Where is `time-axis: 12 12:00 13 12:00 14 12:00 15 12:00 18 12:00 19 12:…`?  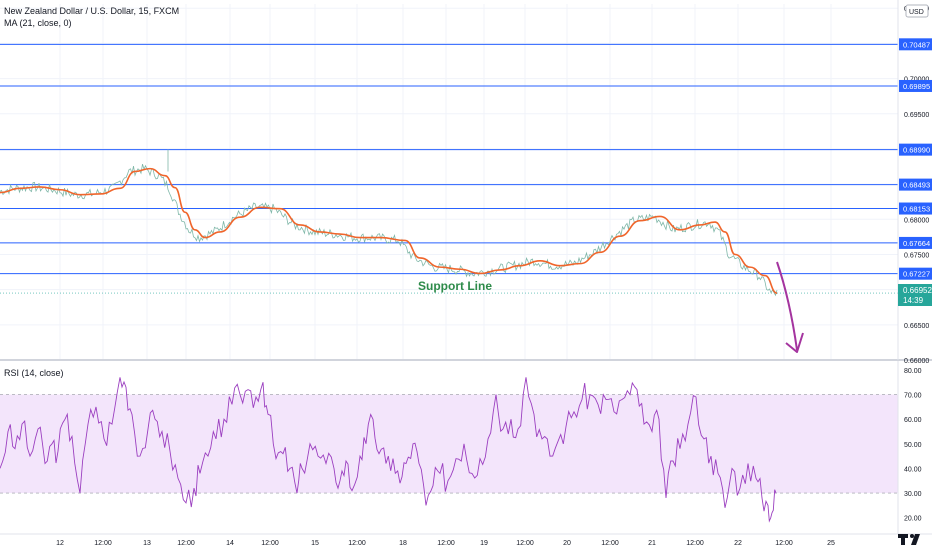
time-axis: 12 12:00 13 12:00 14 12:00 15 12:00 18 12:00 19 12:… is located at coordinates (466, 540).